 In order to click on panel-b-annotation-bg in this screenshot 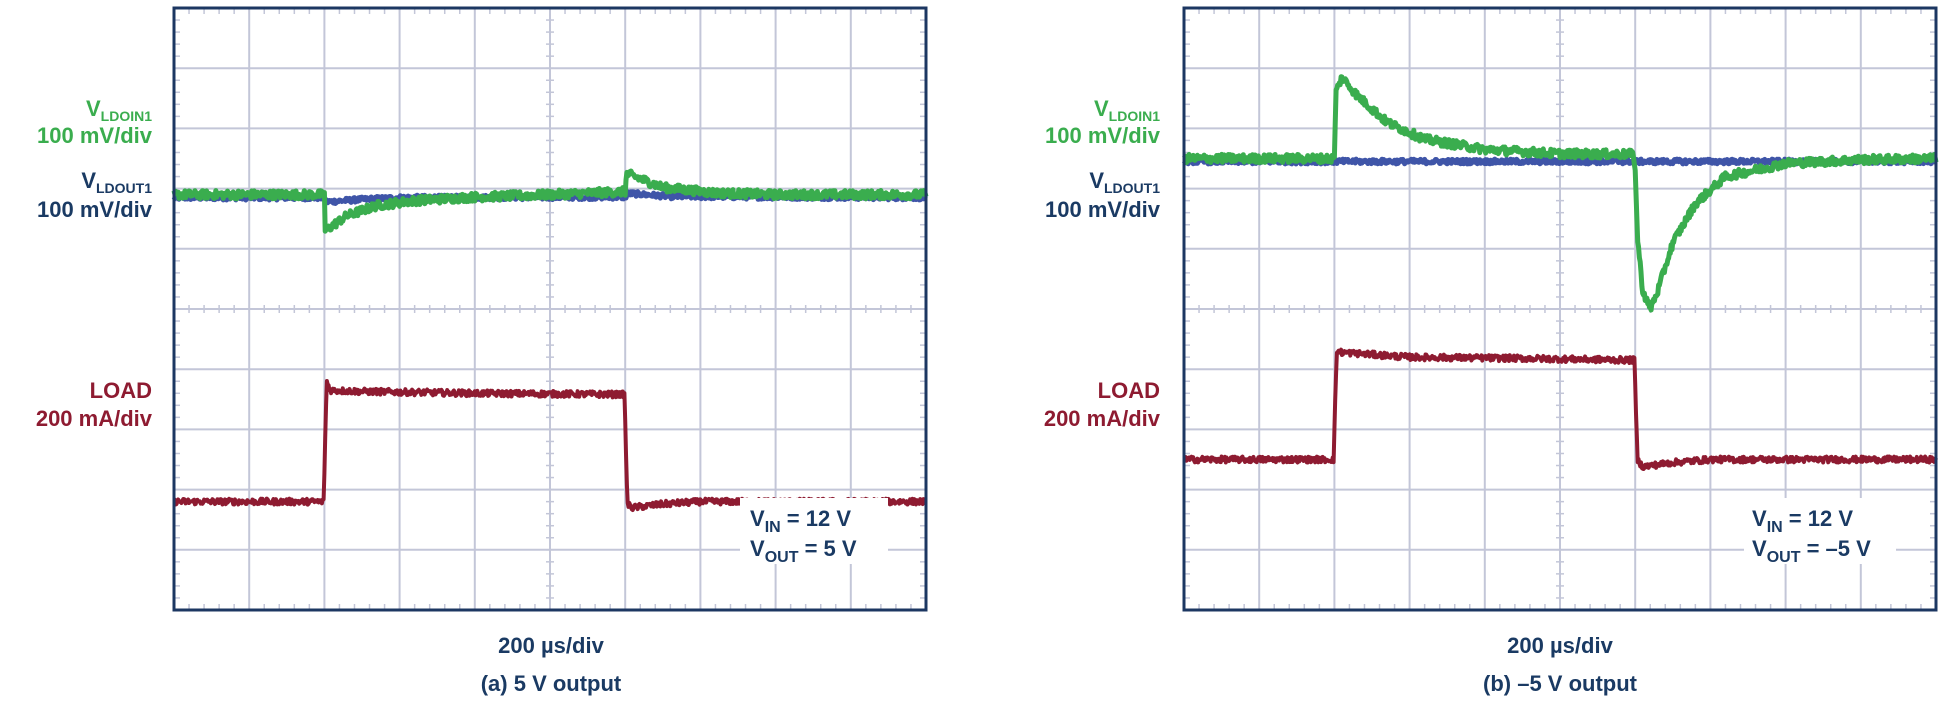, I will do `click(1820, 531)`.